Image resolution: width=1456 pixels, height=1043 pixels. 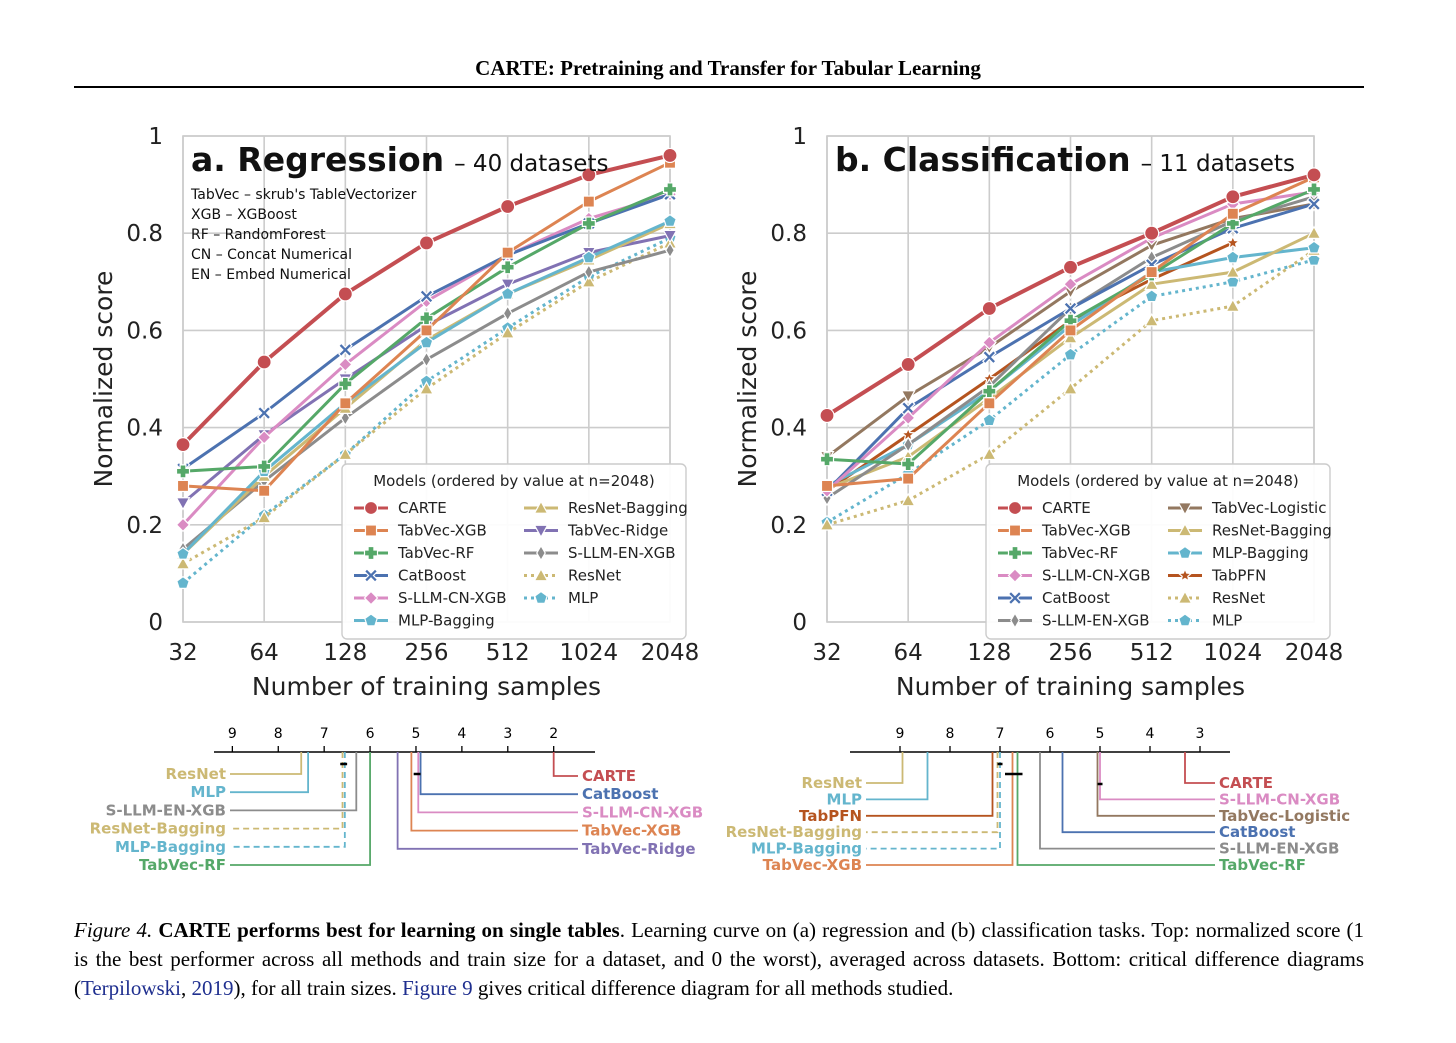 What do you see at coordinates (553, 734) in the screenshot?
I see `cd-tick-label: 2` at bounding box center [553, 734].